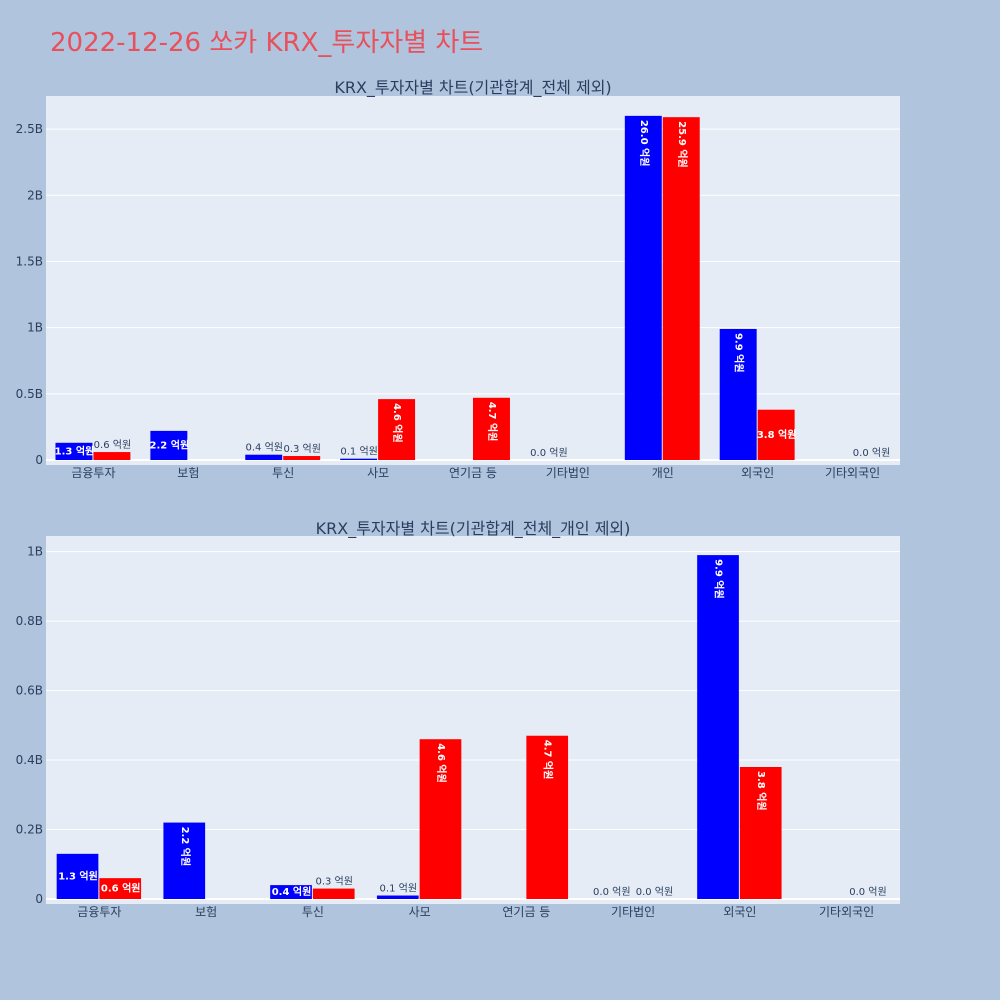 This screenshot has height=1000, width=1000. What do you see at coordinates (473, 529) in the screenshot?
I see `chart-title: KRX_투자자별 차트(기관합계_전체_개인 제외)` at bounding box center [473, 529].